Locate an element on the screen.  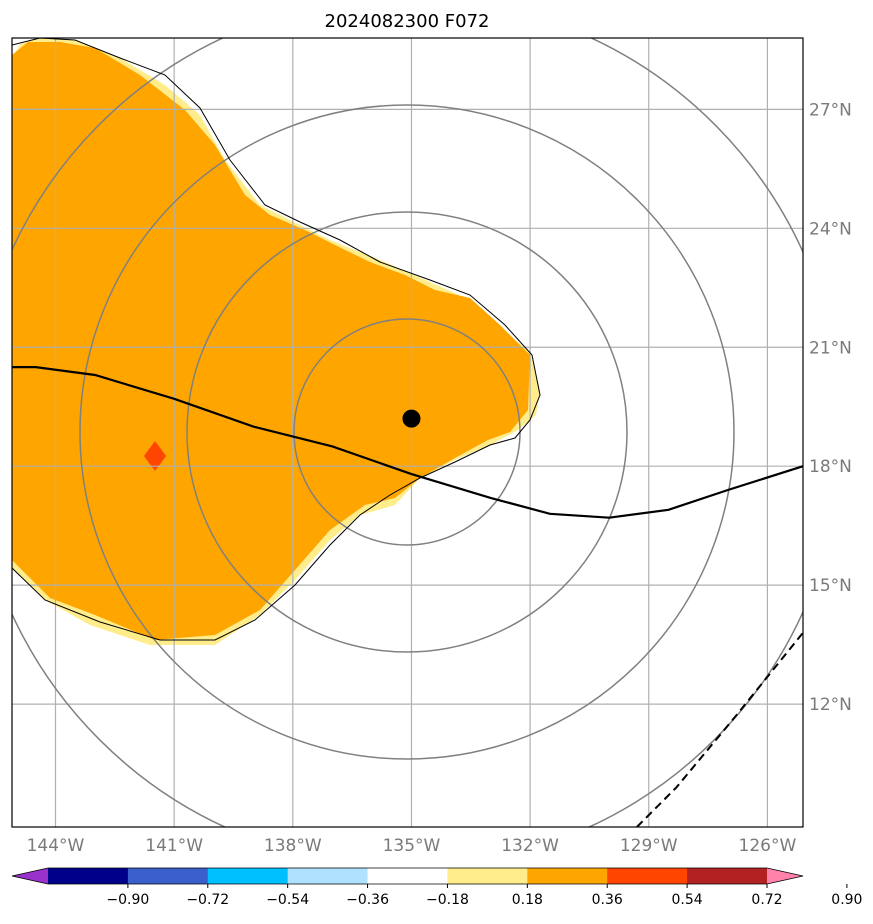
colorbar-tick-label: 0.36 is located at coordinates (607, 900).